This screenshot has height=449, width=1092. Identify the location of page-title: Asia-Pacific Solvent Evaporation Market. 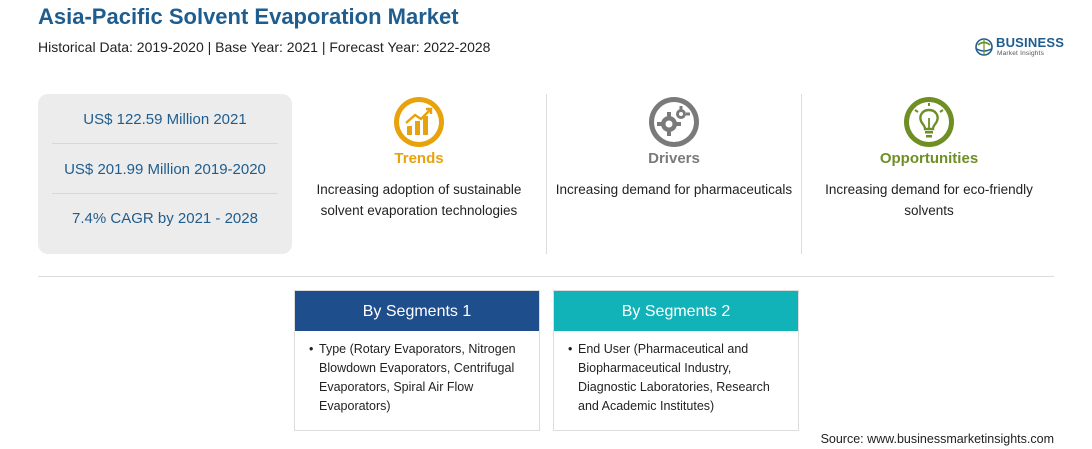
(248, 16).